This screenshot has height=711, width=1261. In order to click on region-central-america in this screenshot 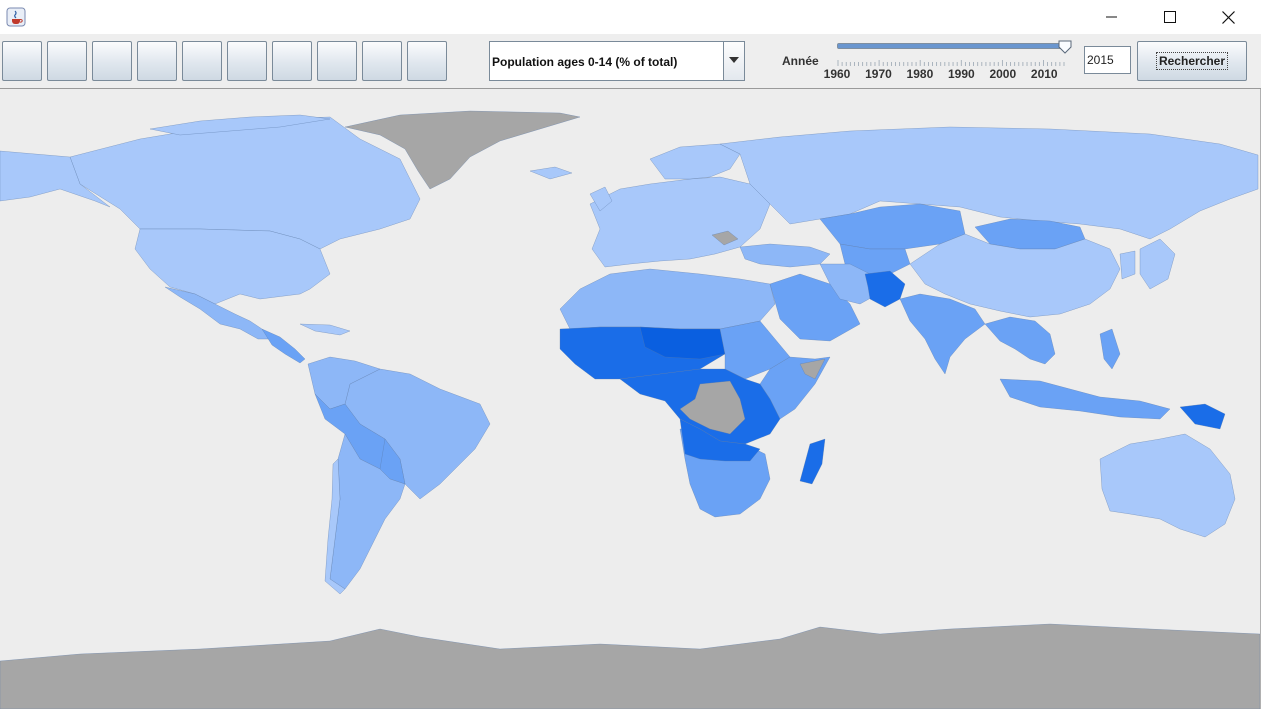, I will do `click(283, 346)`.